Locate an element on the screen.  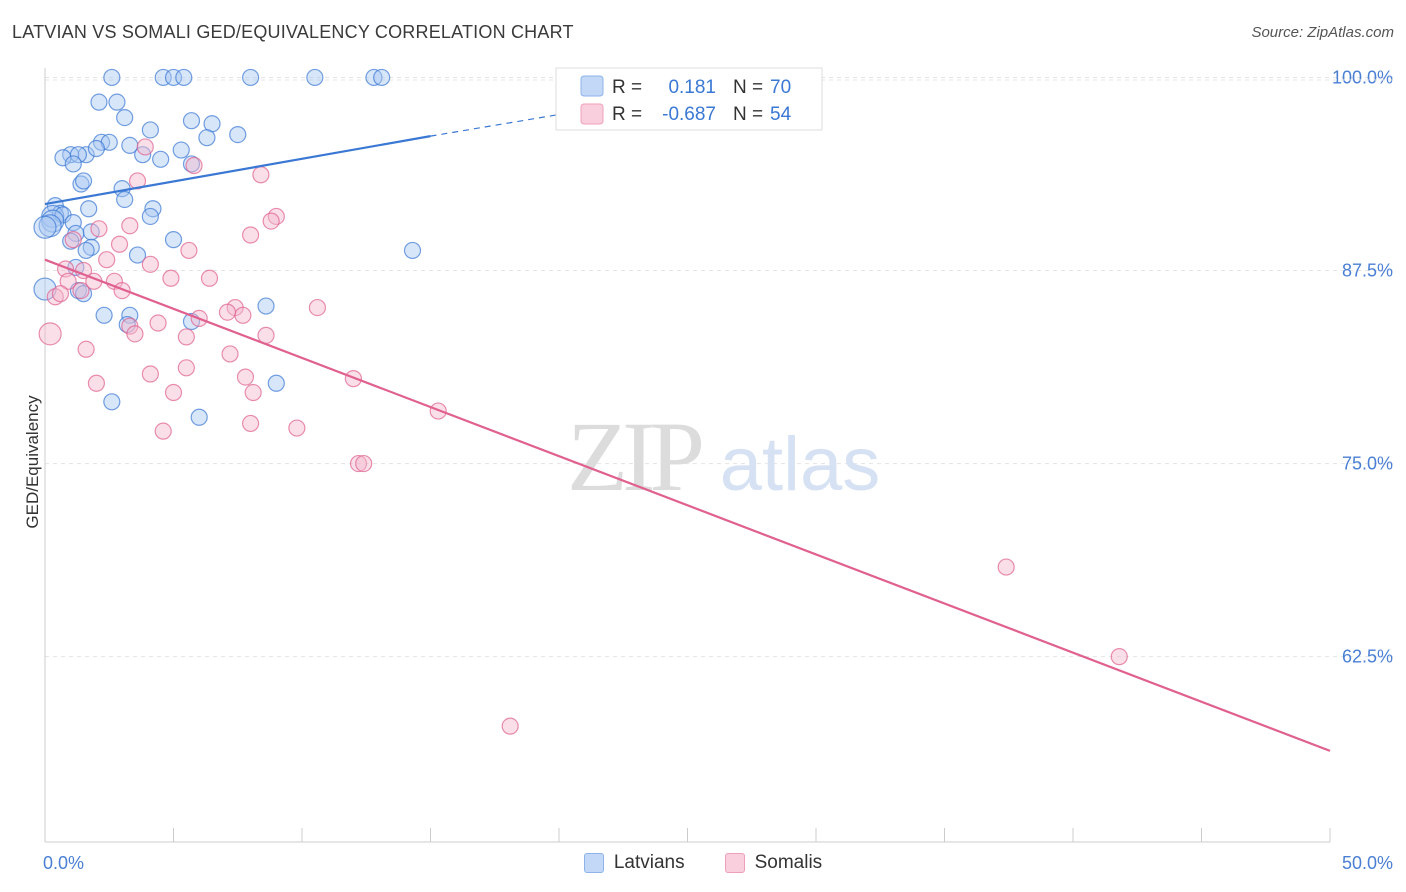
stats-r-value-somalis: -0.687 is located at coordinates (689, 114).